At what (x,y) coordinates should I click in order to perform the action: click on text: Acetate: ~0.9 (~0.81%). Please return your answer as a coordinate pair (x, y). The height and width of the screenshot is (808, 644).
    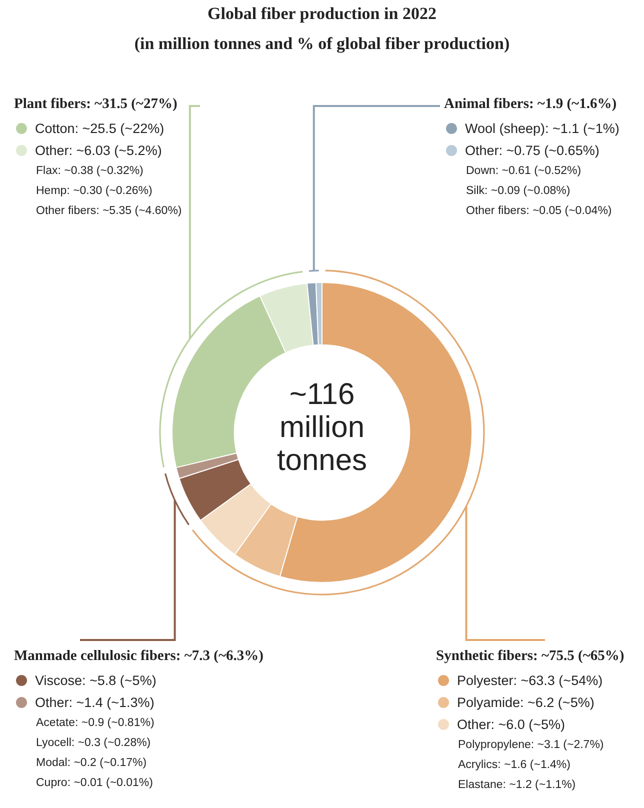
    Looking at the image, I should click on (96, 723).